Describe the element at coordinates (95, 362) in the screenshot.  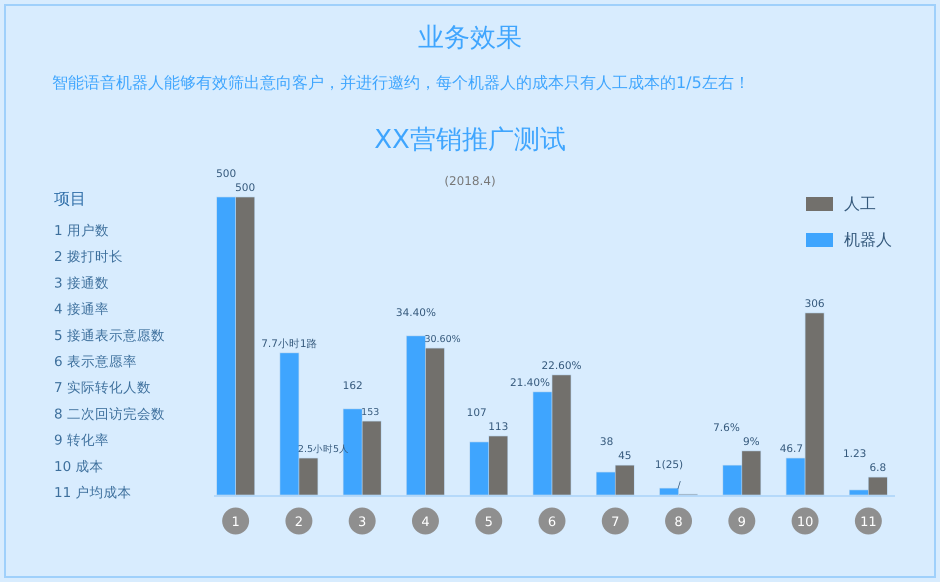
I see `text: 6 表示意愿率` at that location.